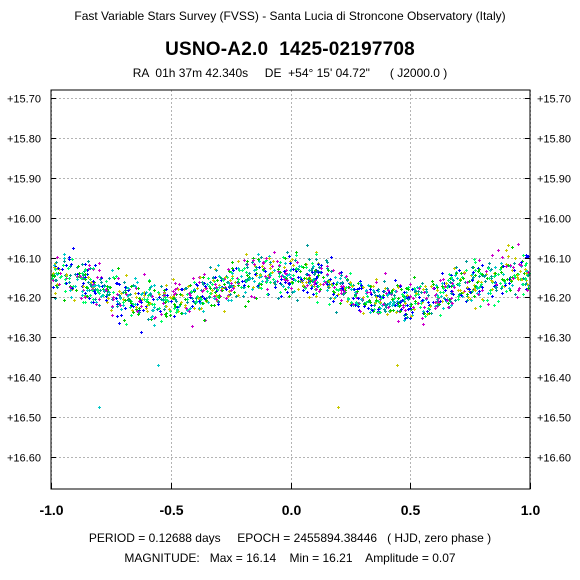 The image size is (580, 580). Describe the element at coordinates (531, 510) in the screenshot. I see `x-tick-label: 1.0` at that location.